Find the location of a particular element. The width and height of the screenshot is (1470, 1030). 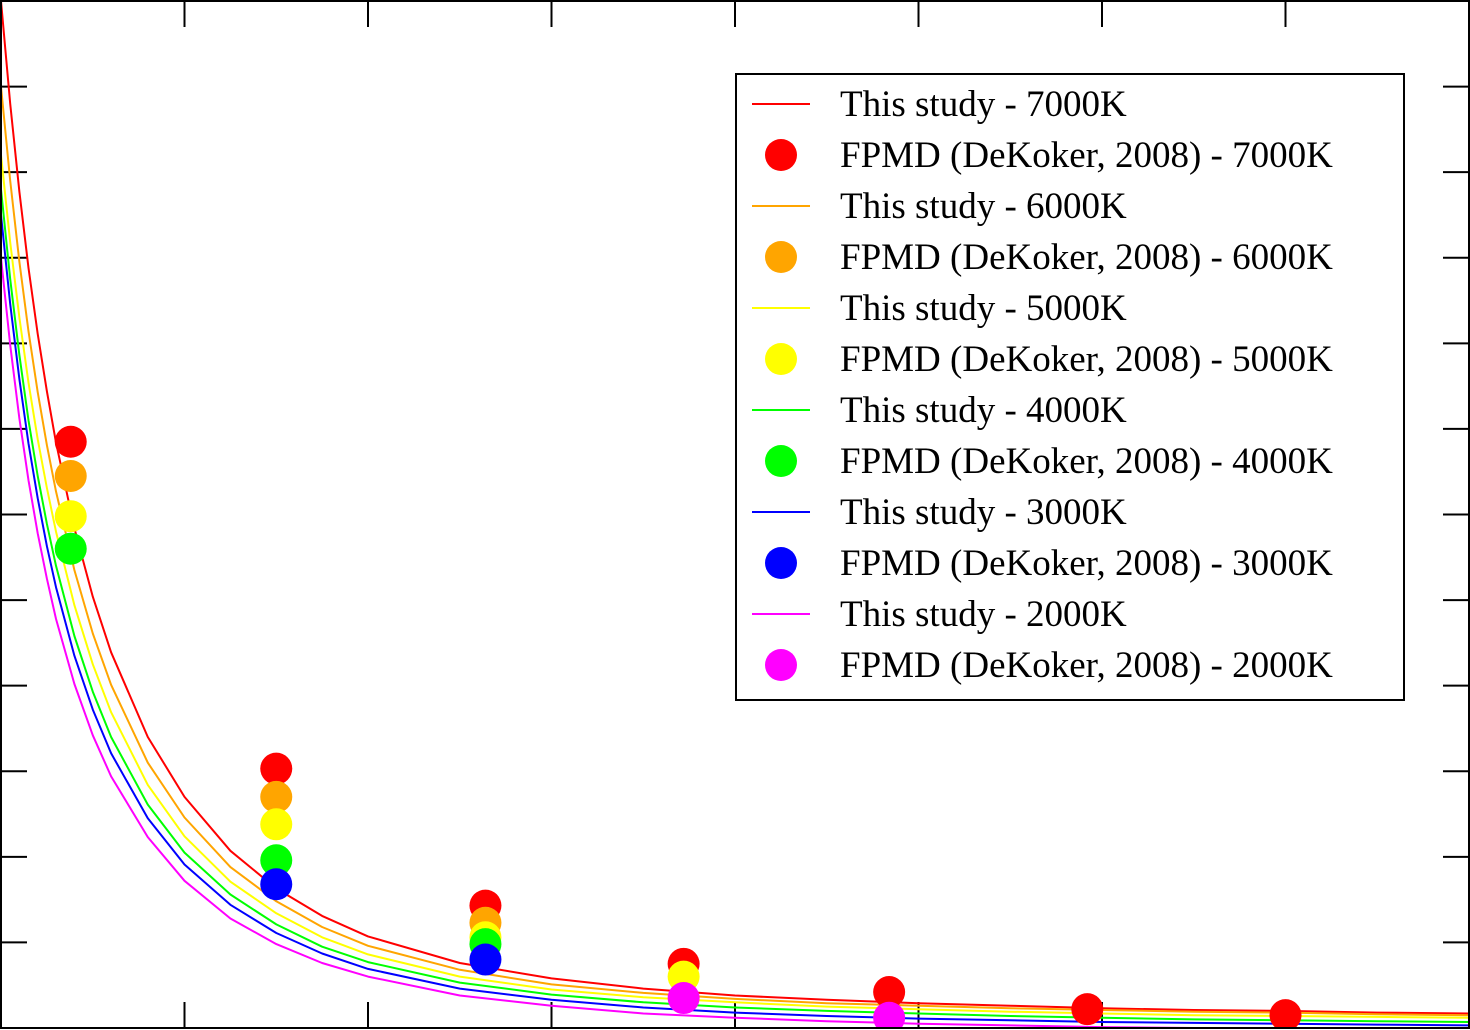

legend-label-5: FPMD (DeKoker, 2008) - 5000K is located at coordinates (1086, 359).